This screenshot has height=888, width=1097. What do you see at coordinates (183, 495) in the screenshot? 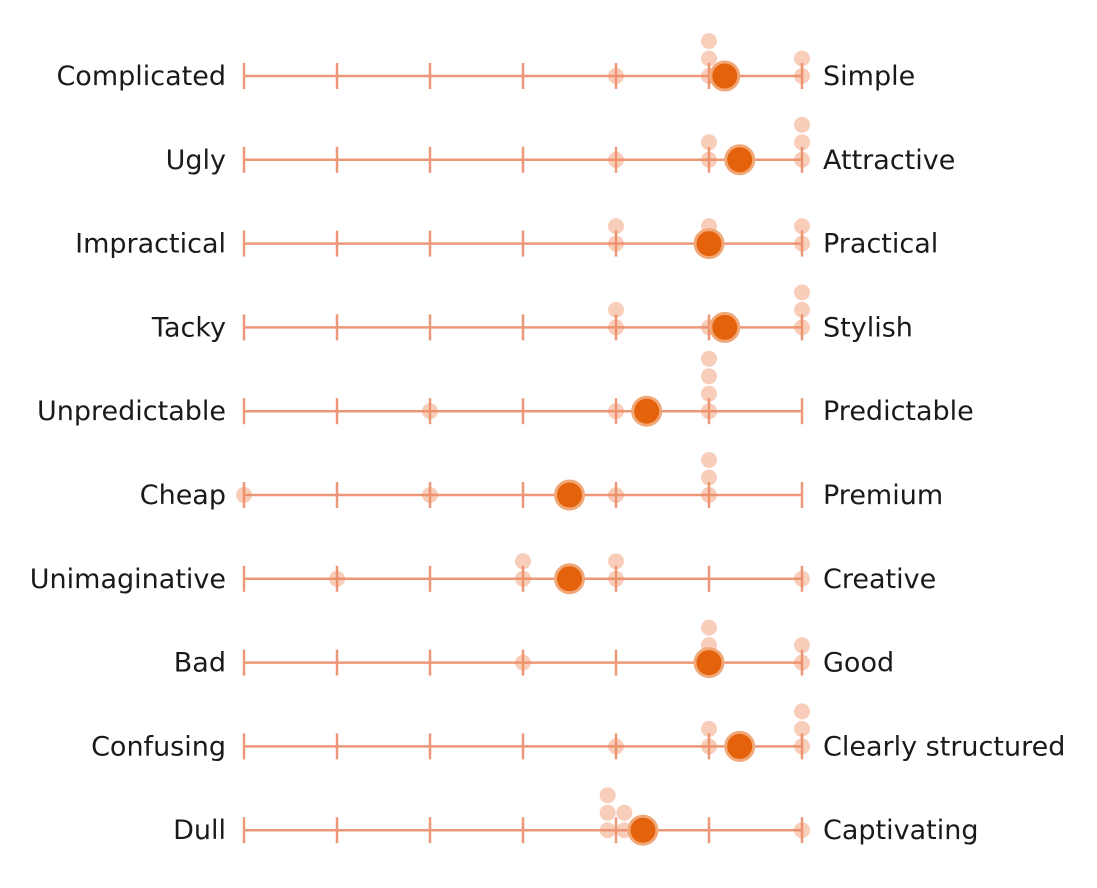
I see `left-anchor-label: Cheap` at bounding box center [183, 495].